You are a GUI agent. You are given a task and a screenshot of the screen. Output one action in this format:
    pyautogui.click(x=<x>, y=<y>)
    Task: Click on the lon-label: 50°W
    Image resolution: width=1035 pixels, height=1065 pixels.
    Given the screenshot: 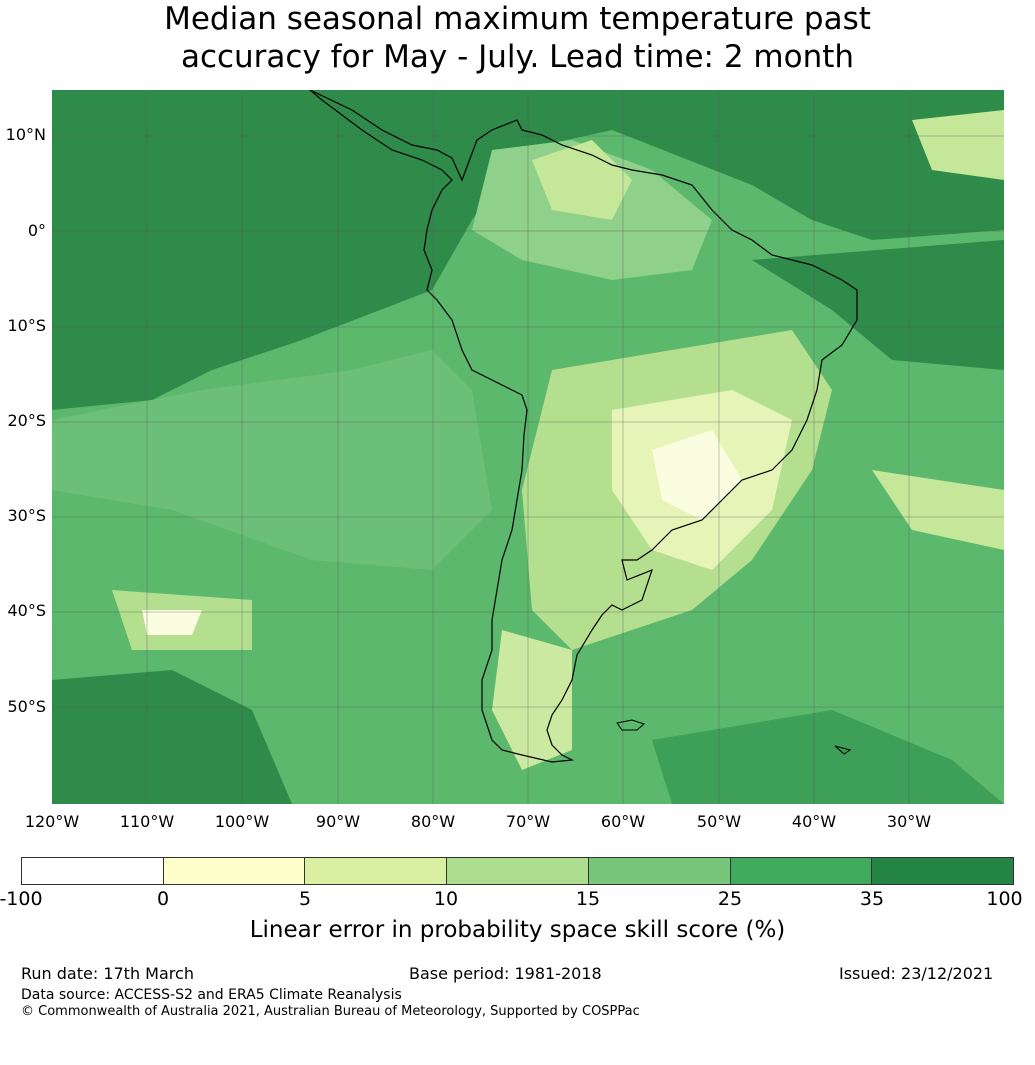 What is the action you would take?
    pyautogui.click(x=719, y=821)
    